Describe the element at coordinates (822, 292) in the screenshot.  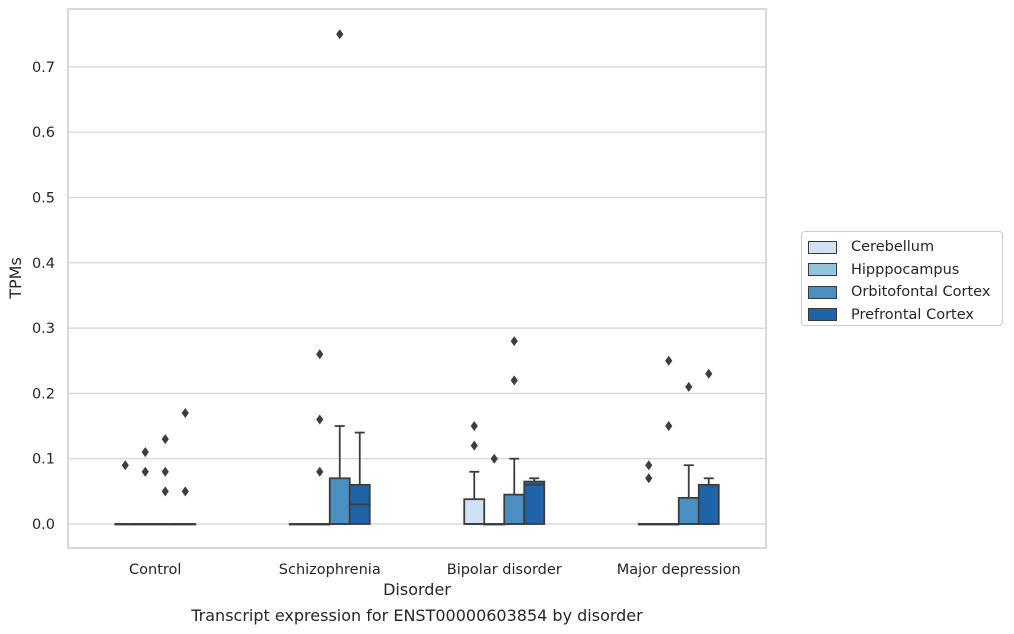
I see `legend-swatch-orbitofrontal-cortex` at that location.